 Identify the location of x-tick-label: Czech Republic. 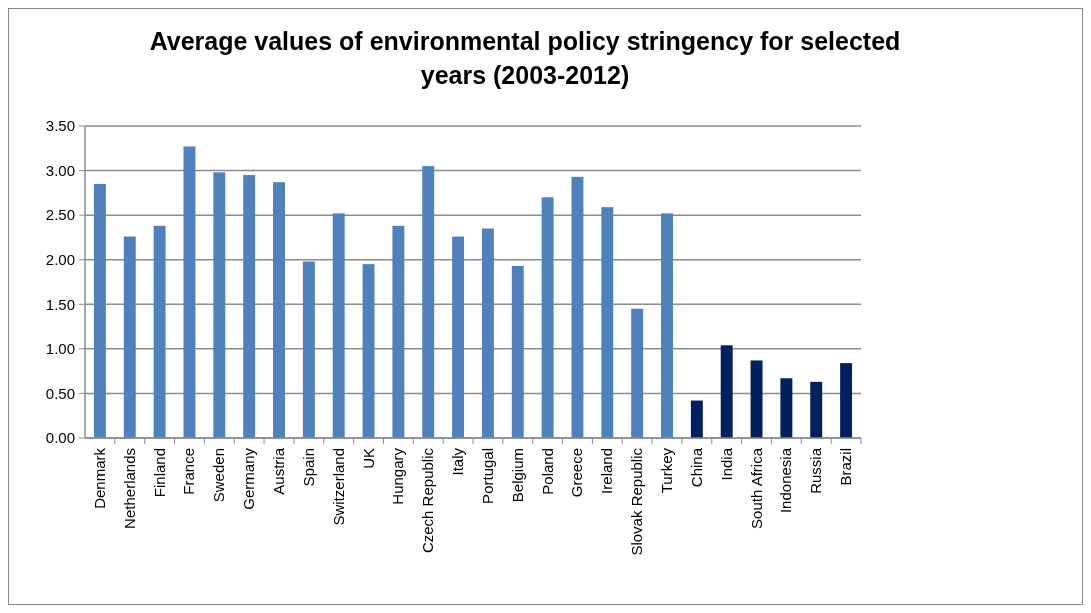
(428, 500).